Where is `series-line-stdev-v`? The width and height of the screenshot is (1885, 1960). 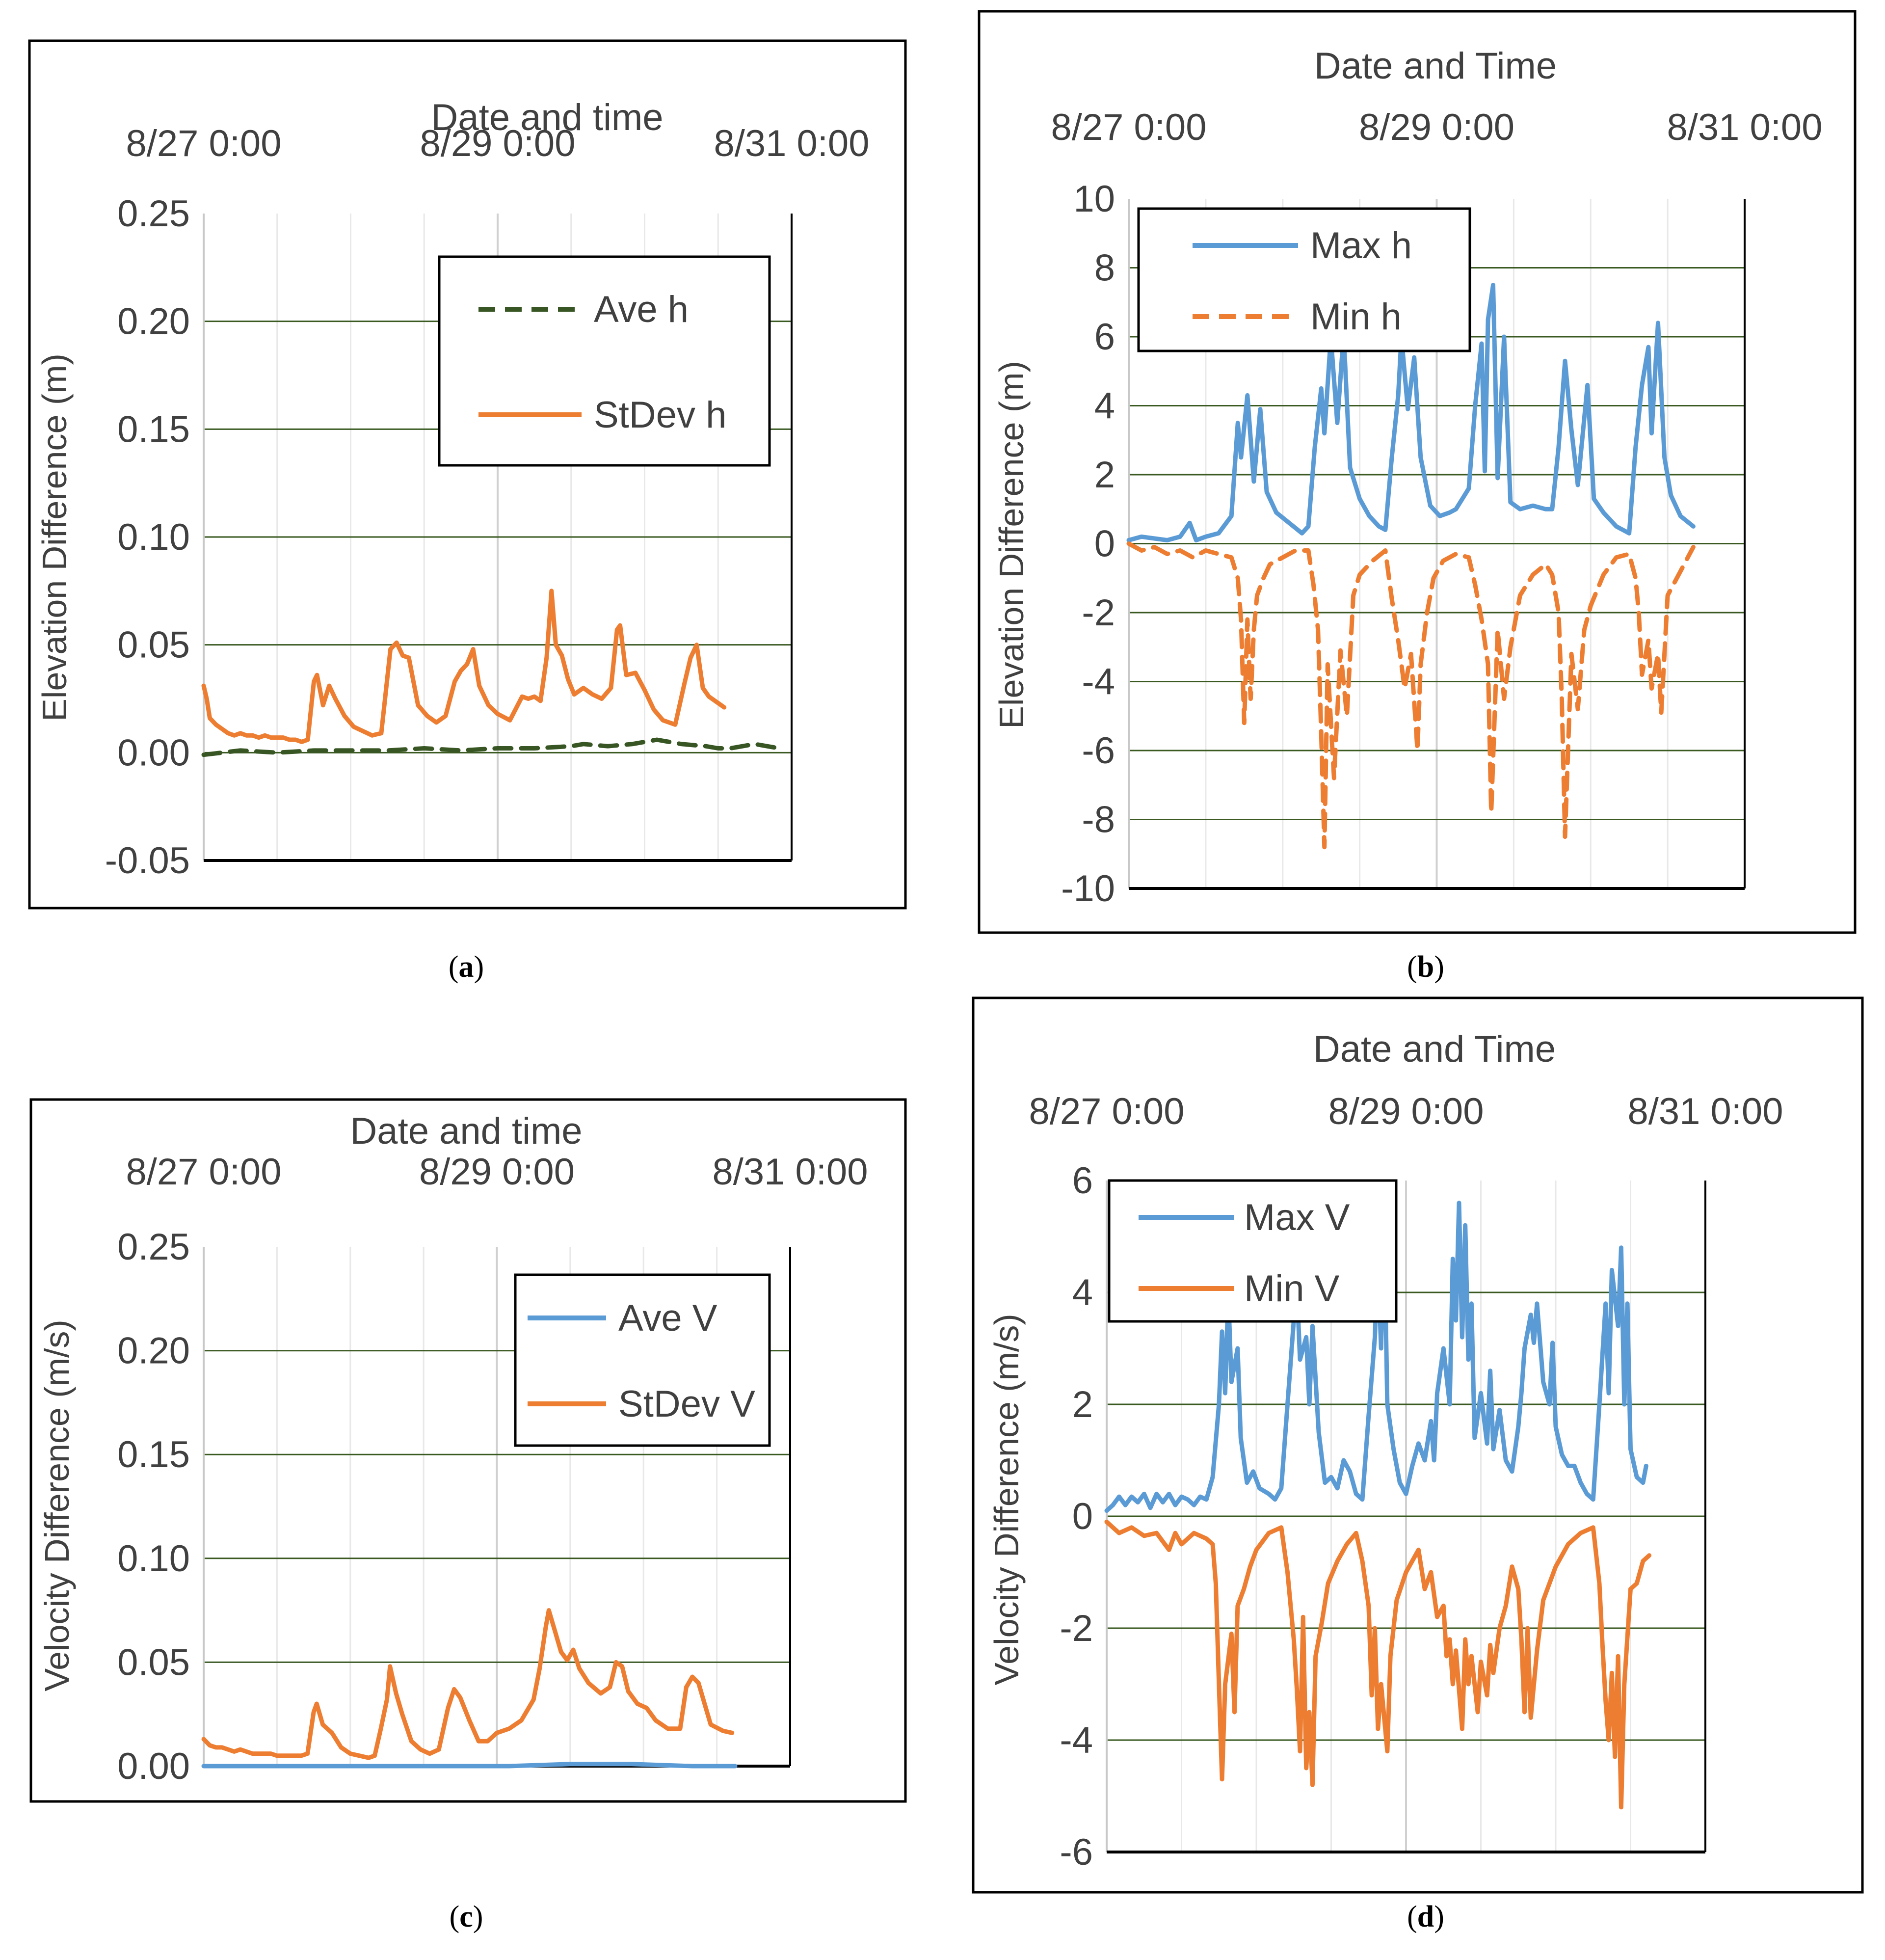 series-line-stdev-v is located at coordinates (468, 1684).